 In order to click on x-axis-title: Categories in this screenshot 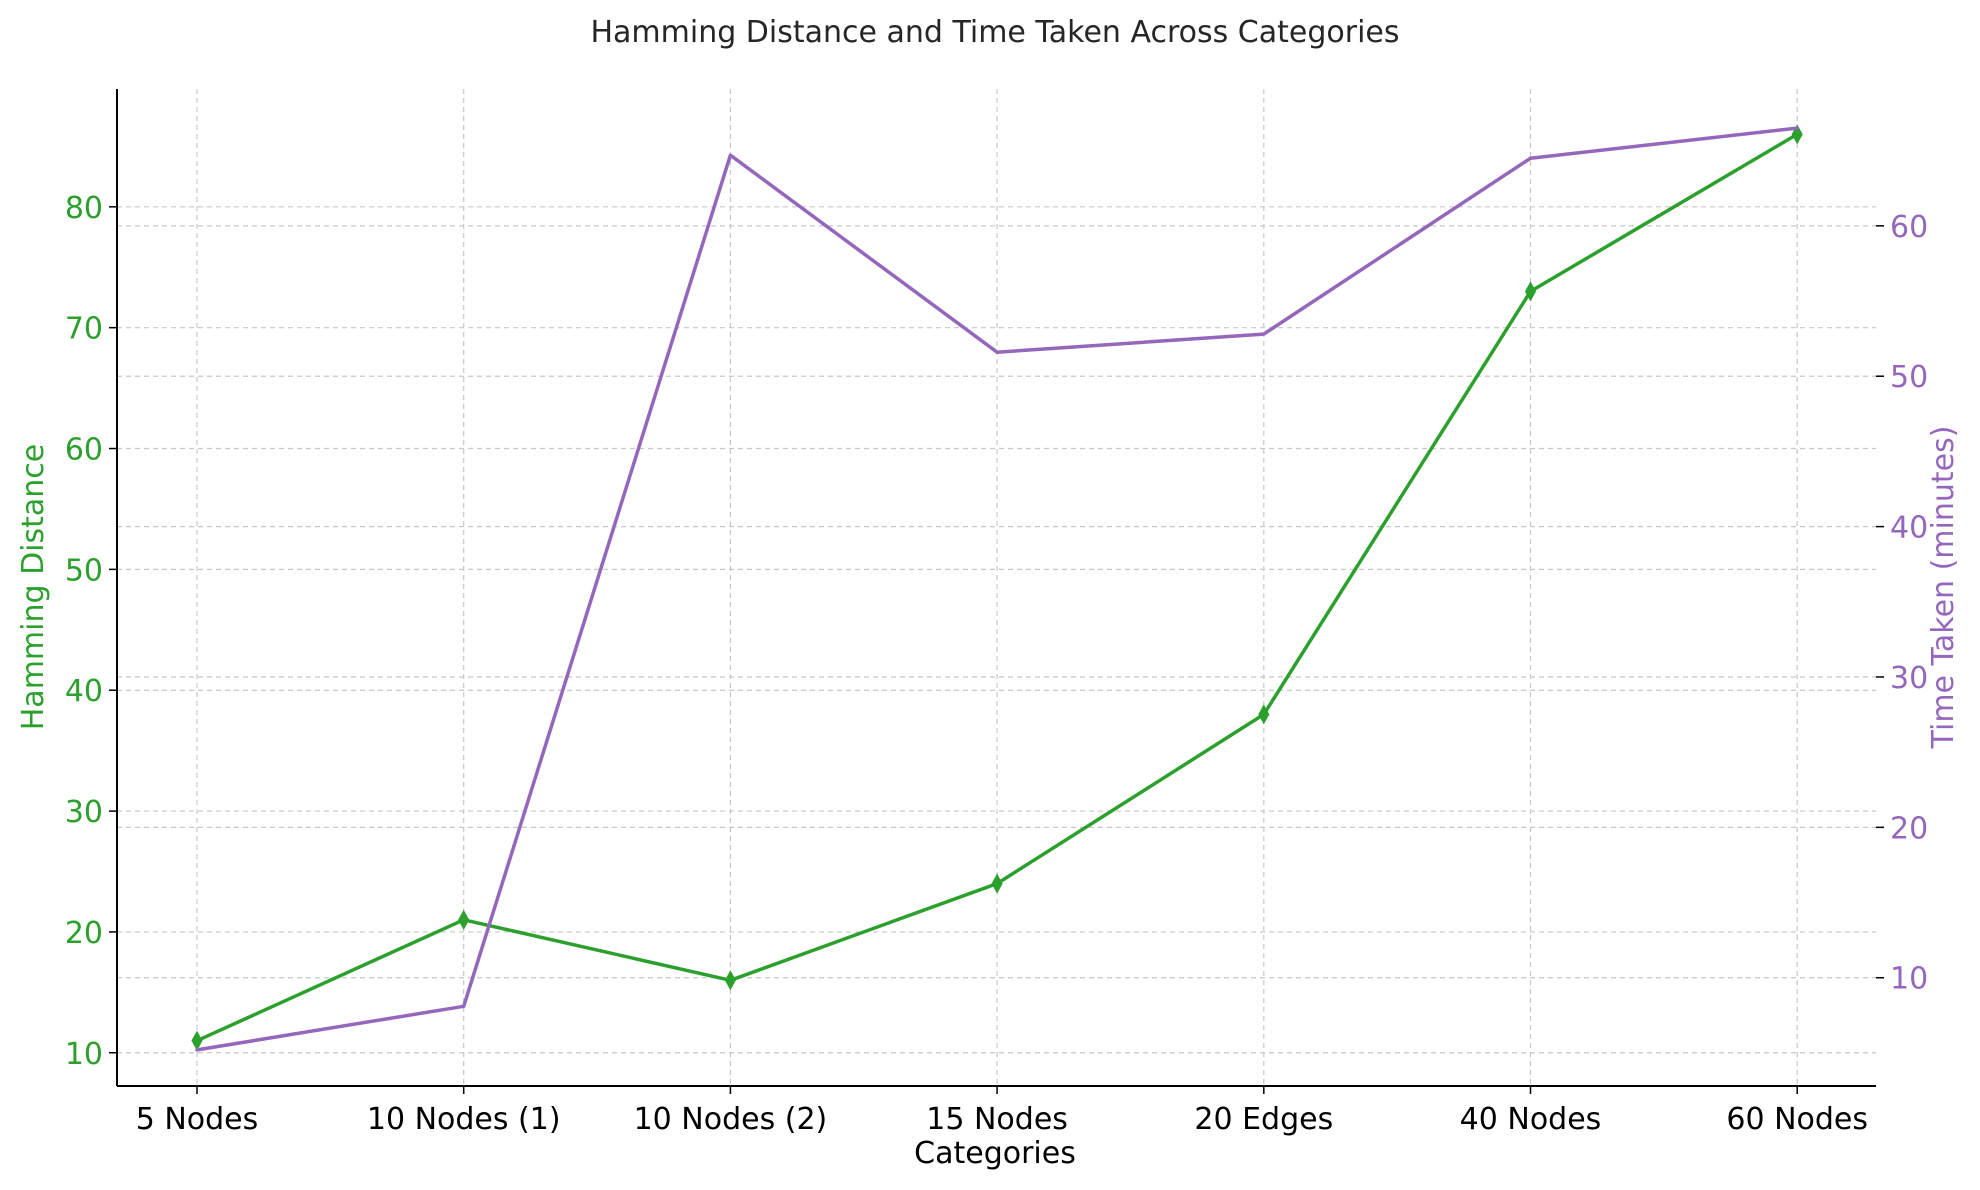, I will do `click(995, 1153)`.